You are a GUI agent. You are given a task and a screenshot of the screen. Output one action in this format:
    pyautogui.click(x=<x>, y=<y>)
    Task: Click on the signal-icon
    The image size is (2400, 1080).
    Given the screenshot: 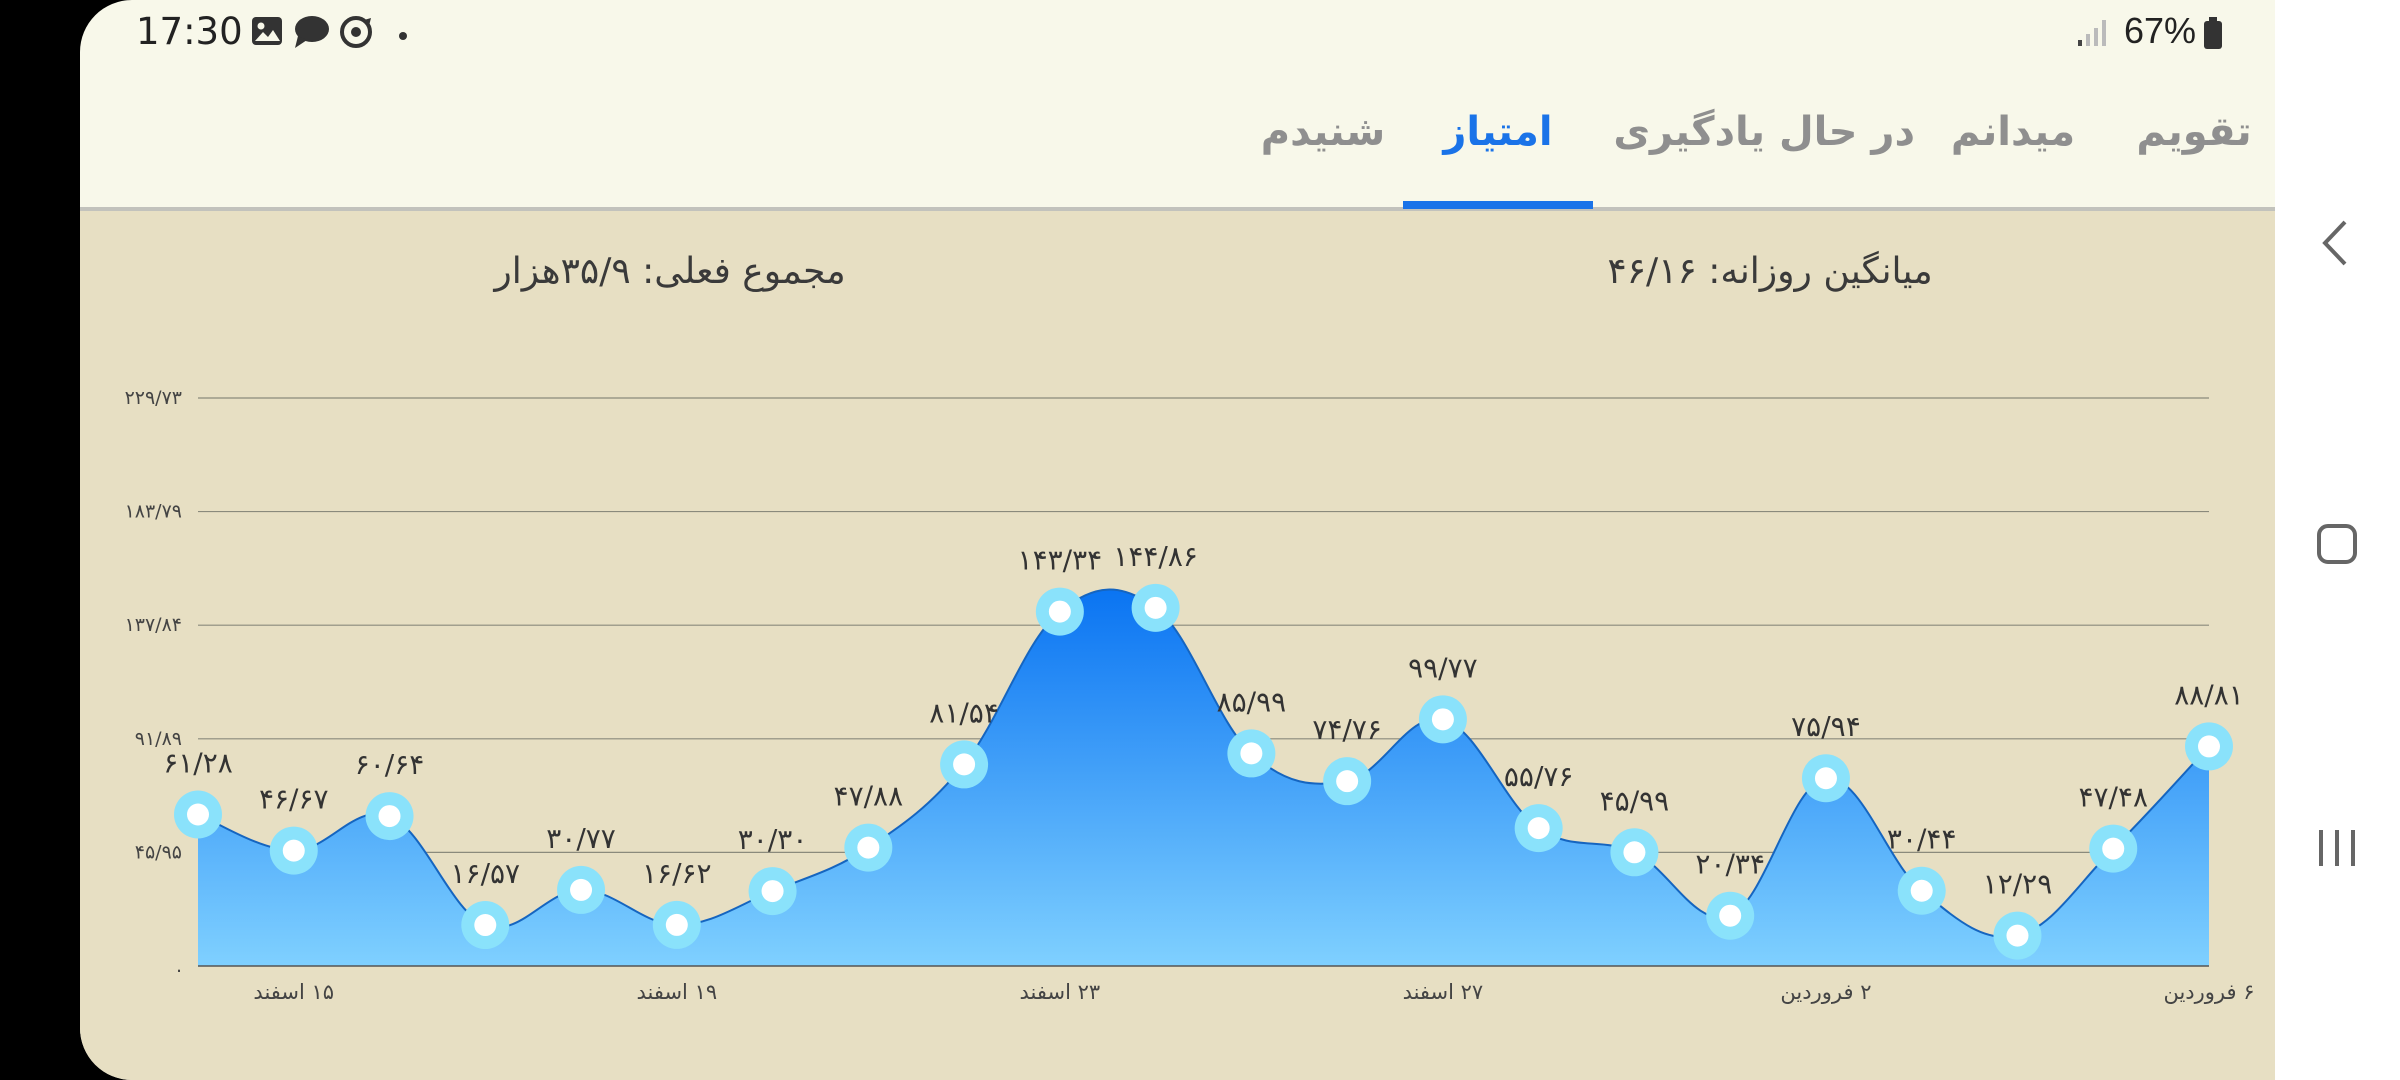 What is the action you would take?
    pyautogui.click(x=2093, y=34)
    